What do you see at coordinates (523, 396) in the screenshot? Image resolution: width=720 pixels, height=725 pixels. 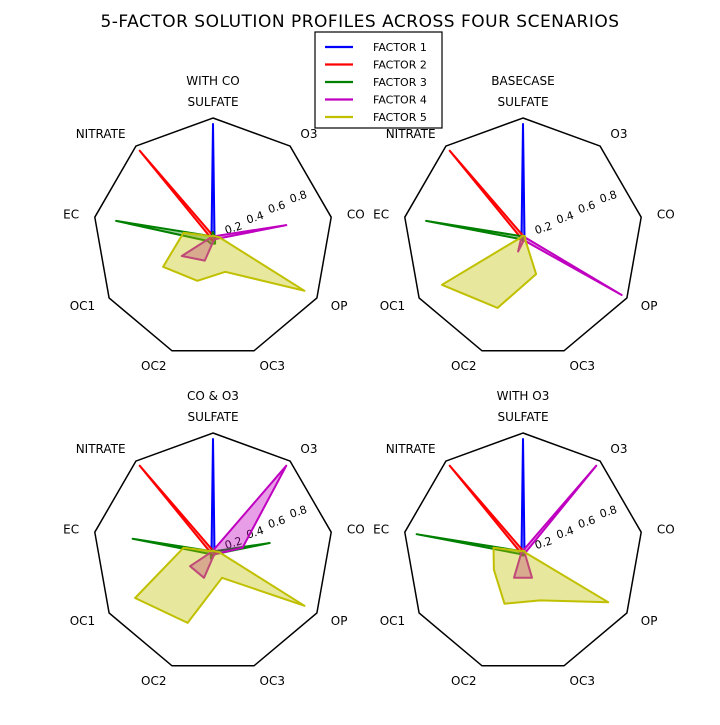 I see `panel-title: WITH O3` at bounding box center [523, 396].